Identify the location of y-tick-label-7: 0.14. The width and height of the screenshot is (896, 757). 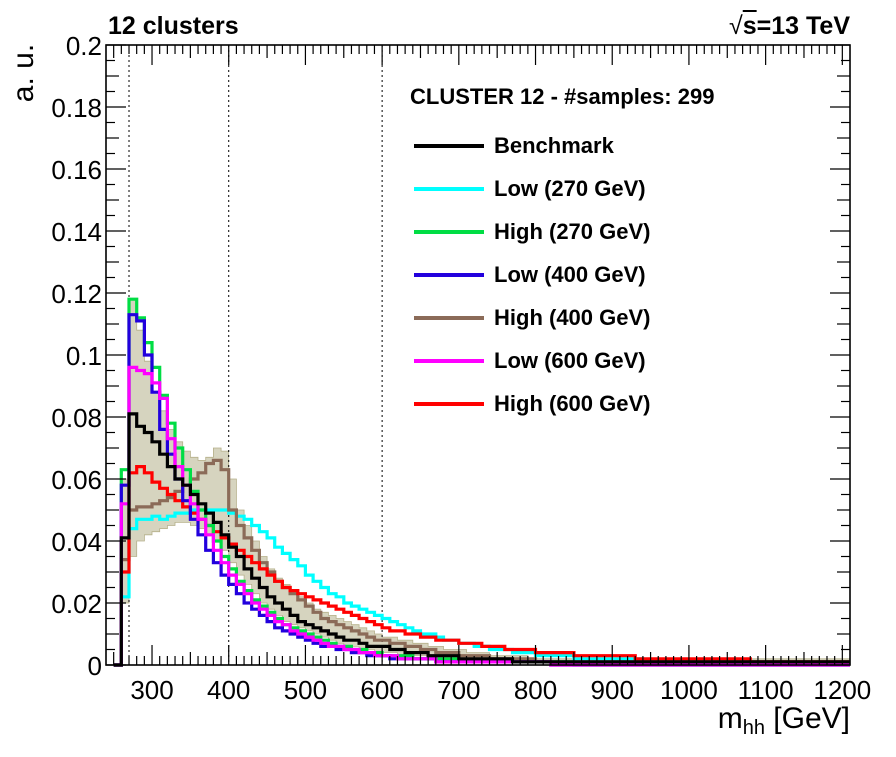
(76, 232).